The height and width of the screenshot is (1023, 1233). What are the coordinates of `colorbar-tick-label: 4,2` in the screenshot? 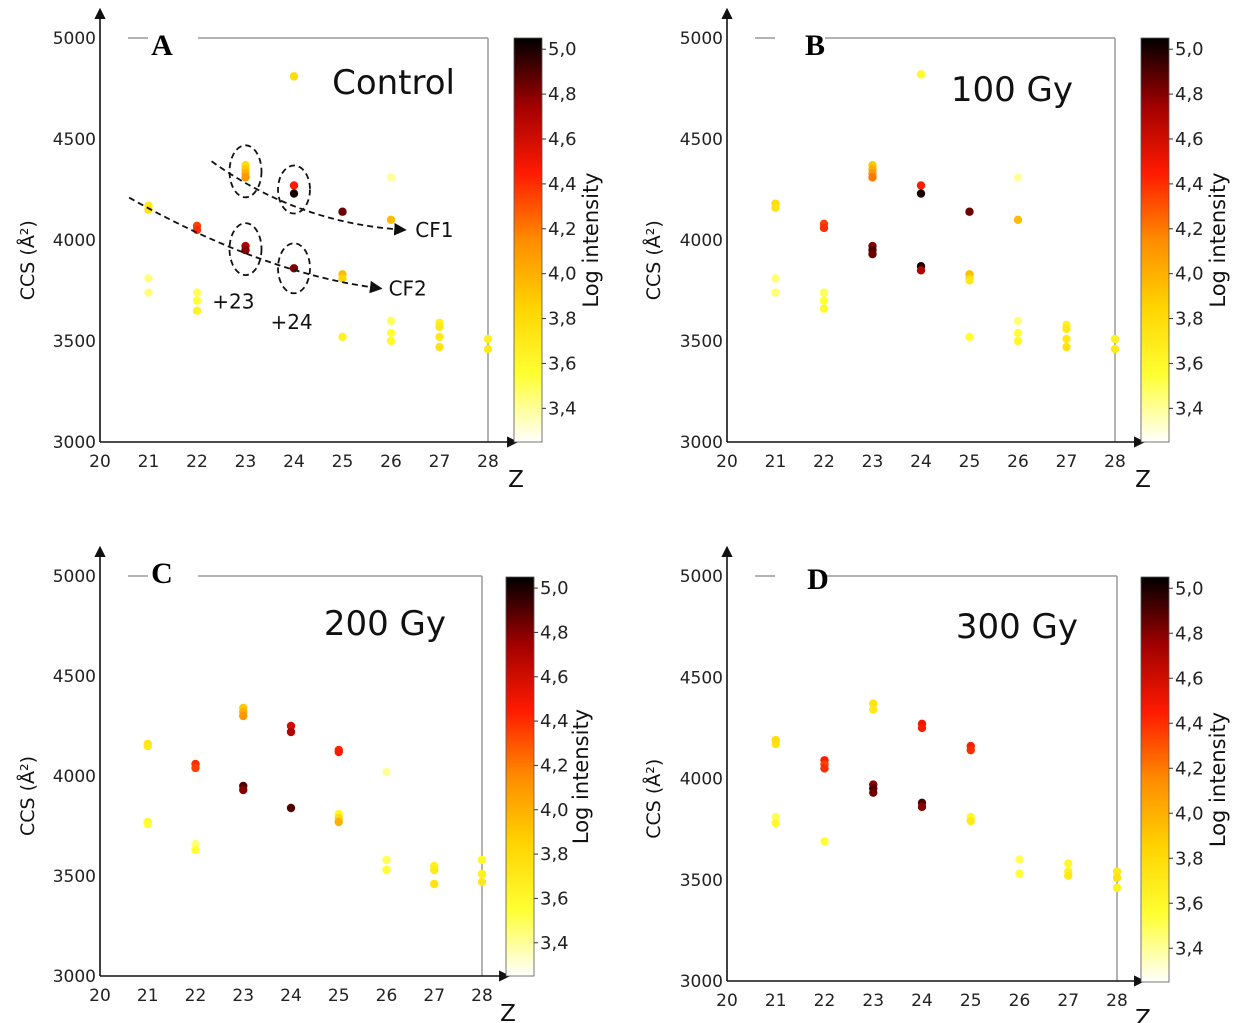 It's located at (554, 765).